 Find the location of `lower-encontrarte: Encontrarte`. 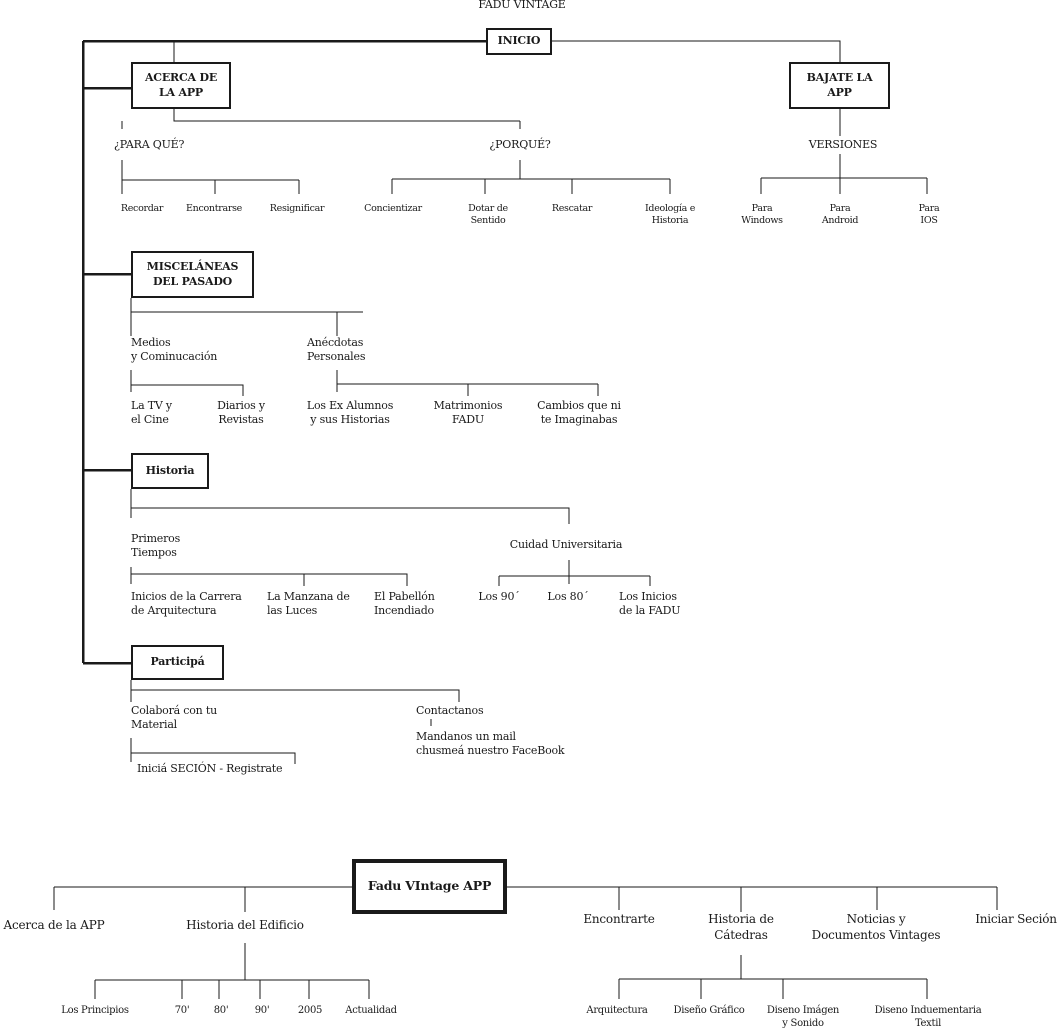

lower-encontrarte: Encontrarte is located at coordinates (619, 919).